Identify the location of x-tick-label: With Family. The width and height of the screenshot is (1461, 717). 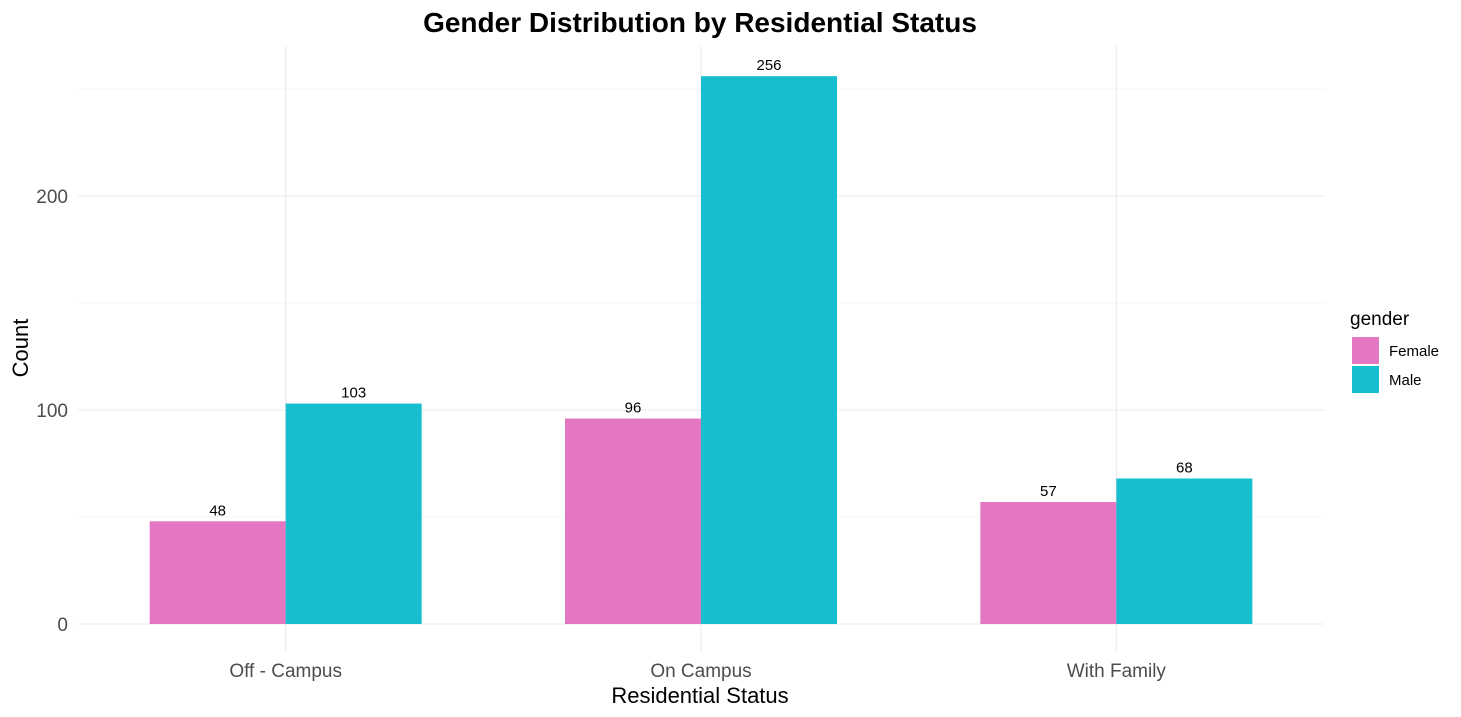
(1117, 671).